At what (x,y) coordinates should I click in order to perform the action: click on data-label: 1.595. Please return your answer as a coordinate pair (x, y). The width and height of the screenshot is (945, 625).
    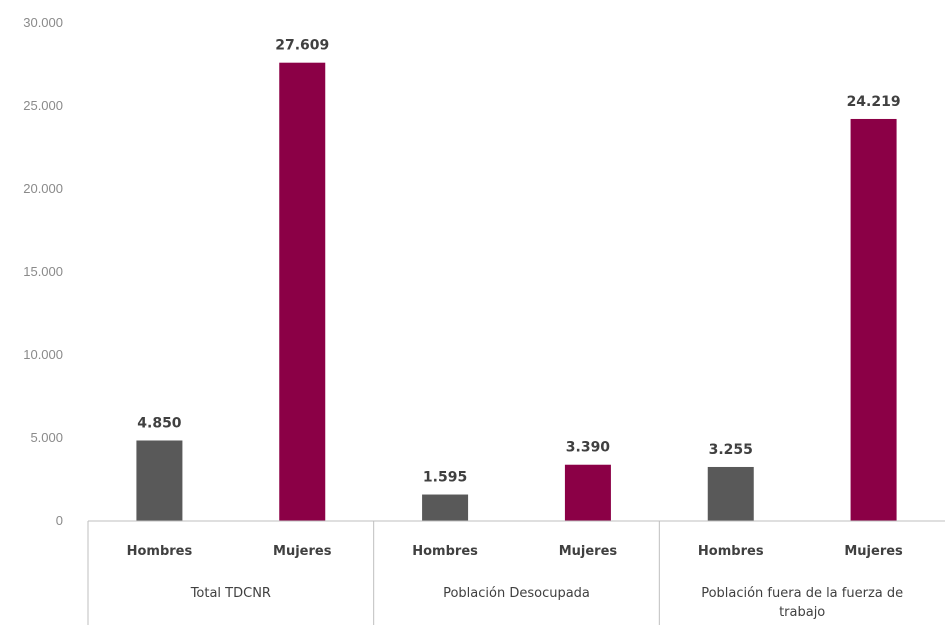
    Looking at the image, I should click on (445, 478).